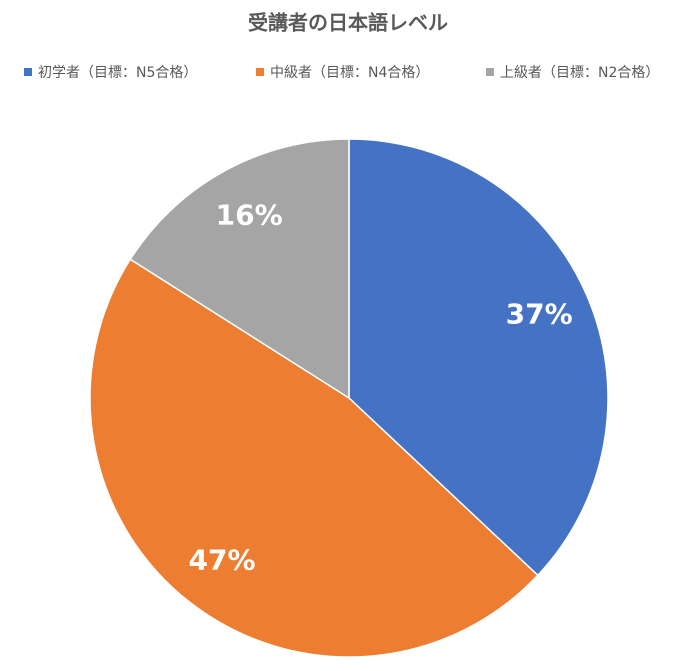  Describe the element at coordinates (348, 23) in the screenshot. I see `chart-title: 受講者の日本語レベル` at that location.